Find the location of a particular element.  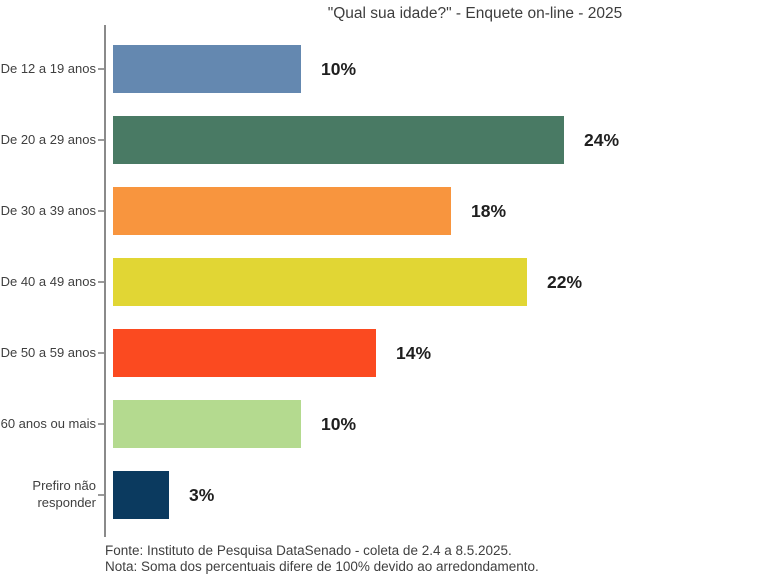

category-label: Prefiro não responder is located at coordinates (64, 494).